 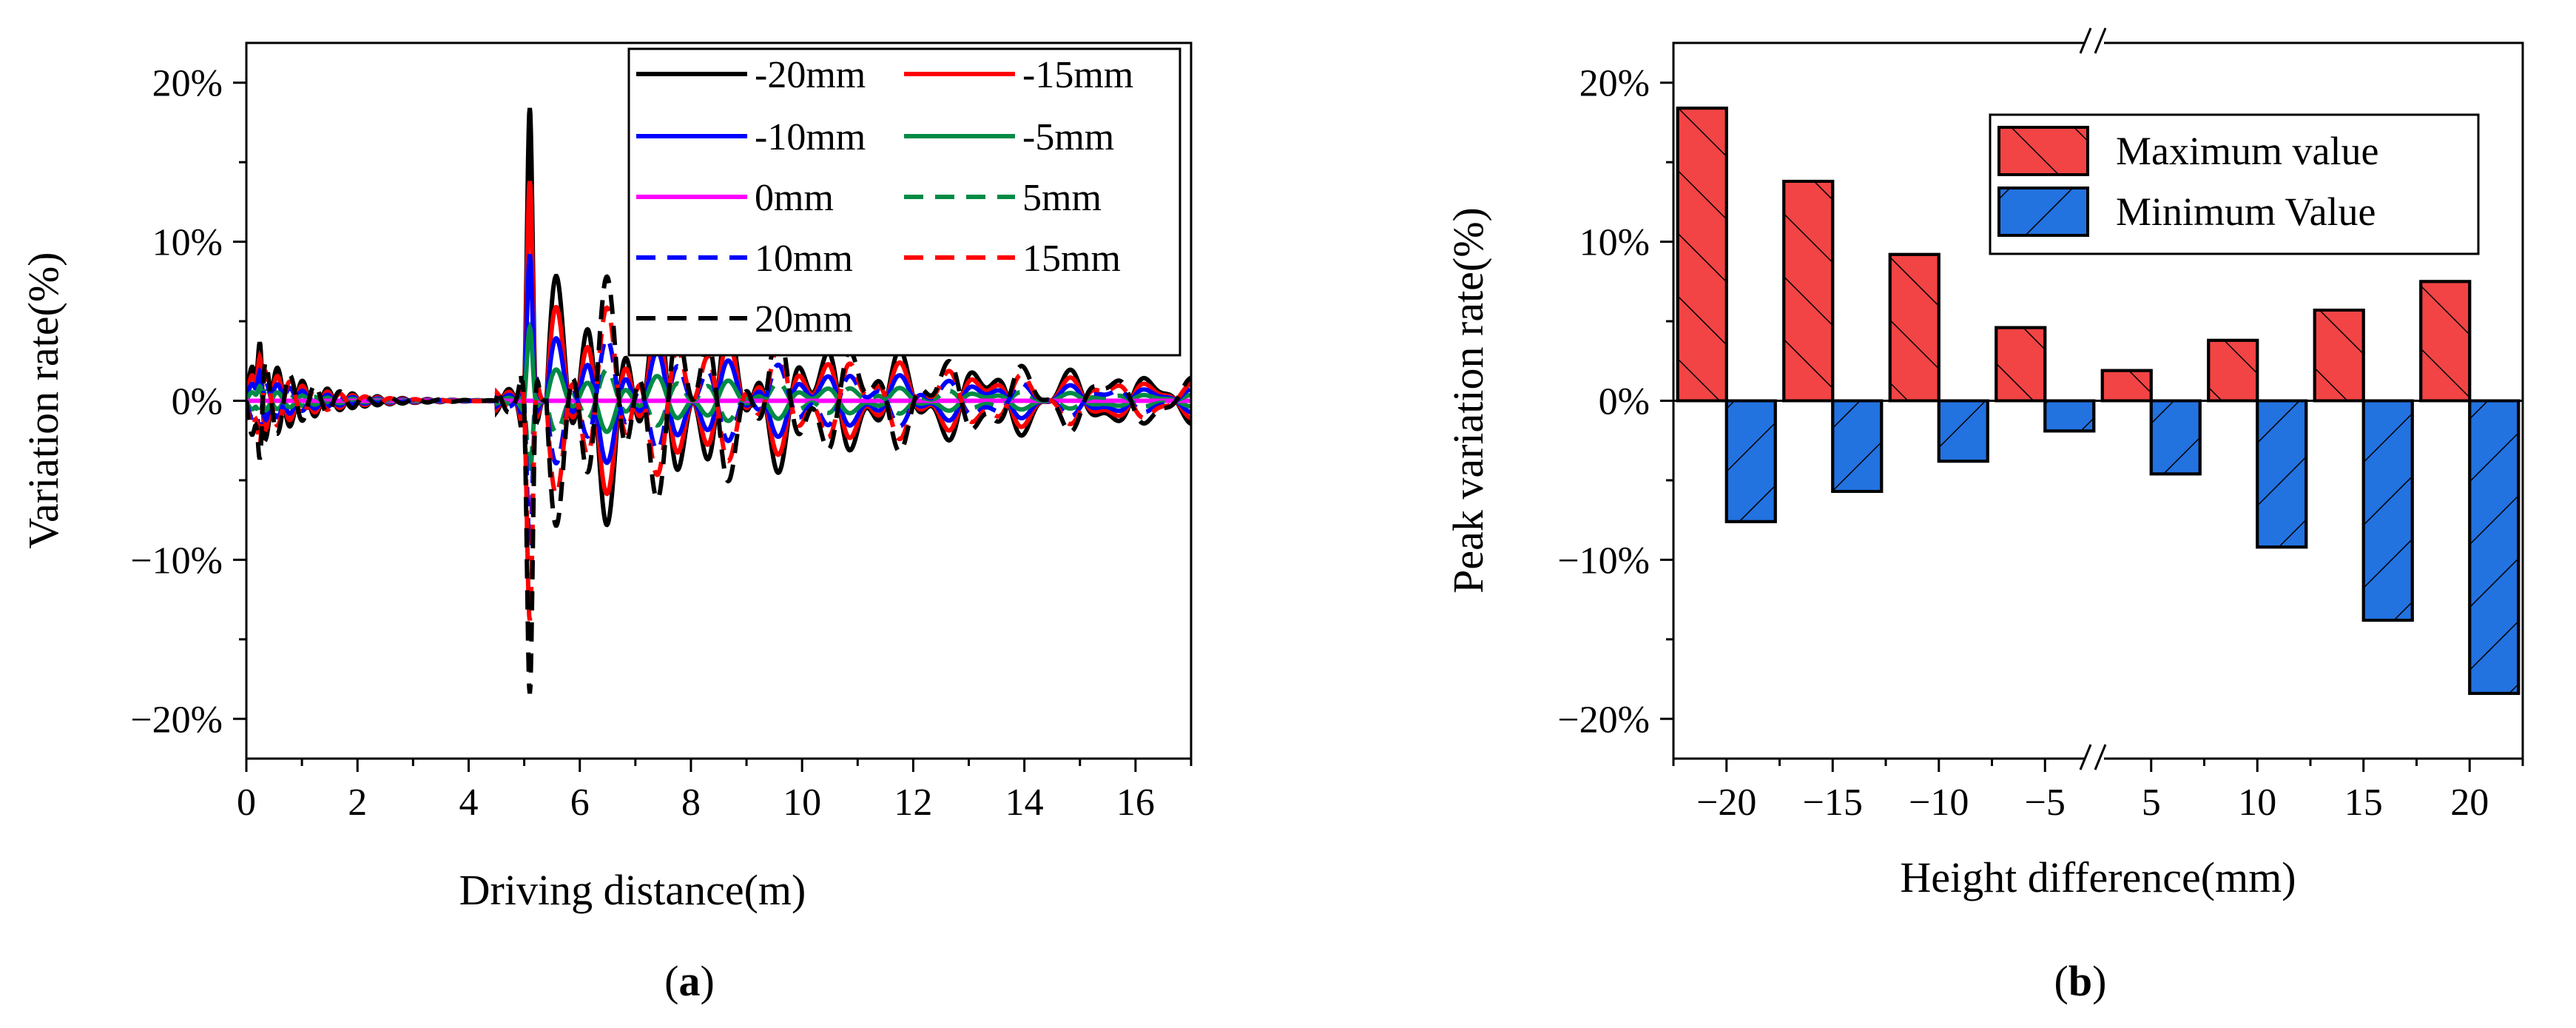 I want to click on panel-a-legend-label: 15mm, so click(x=1071, y=259).